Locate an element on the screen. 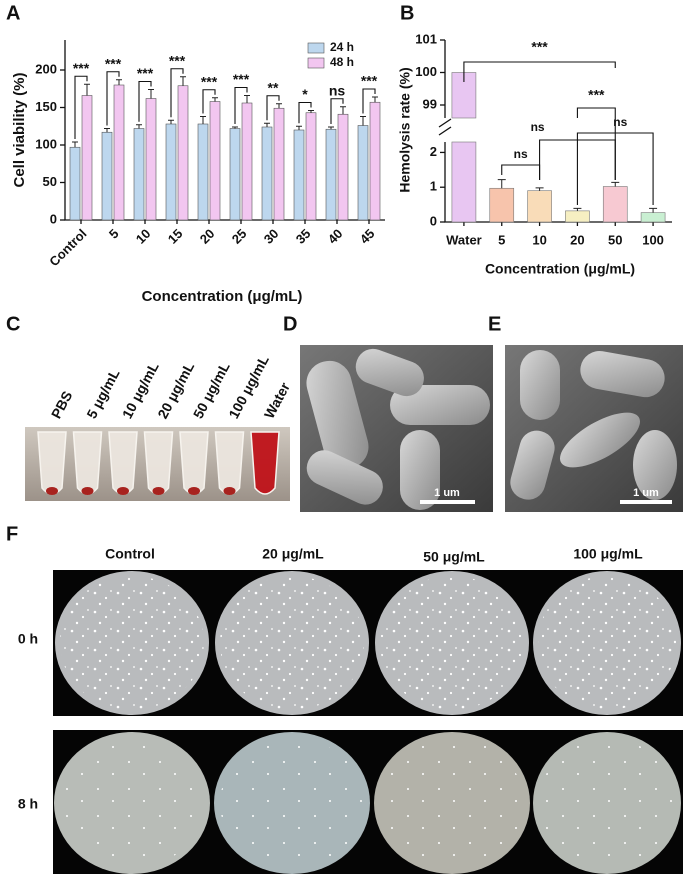  x-tick-label: 50 is located at coordinates (615, 239).